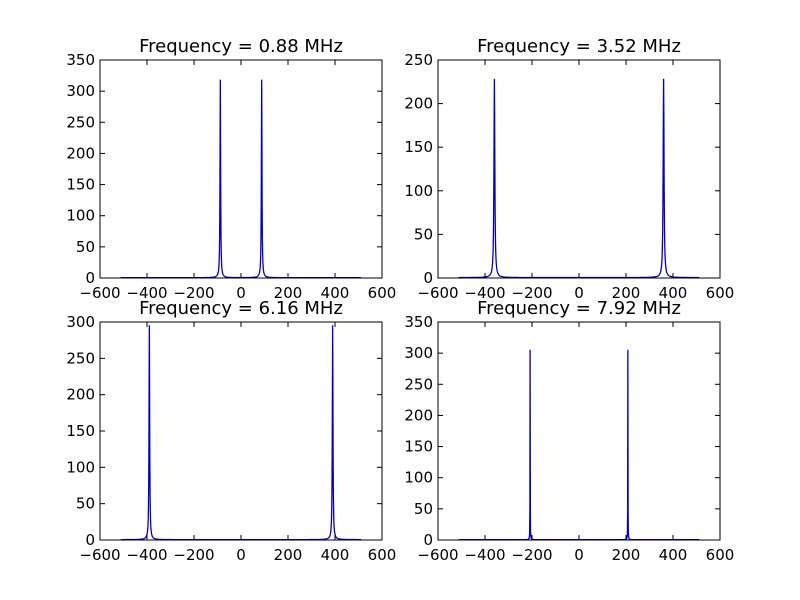 Image resolution: width=800 pixels, height=600 pixels. Describe the element at coordinates (579, 308) in the screenshot. I see `subplot-title: Frequency = 7.92 MHz` at that location.